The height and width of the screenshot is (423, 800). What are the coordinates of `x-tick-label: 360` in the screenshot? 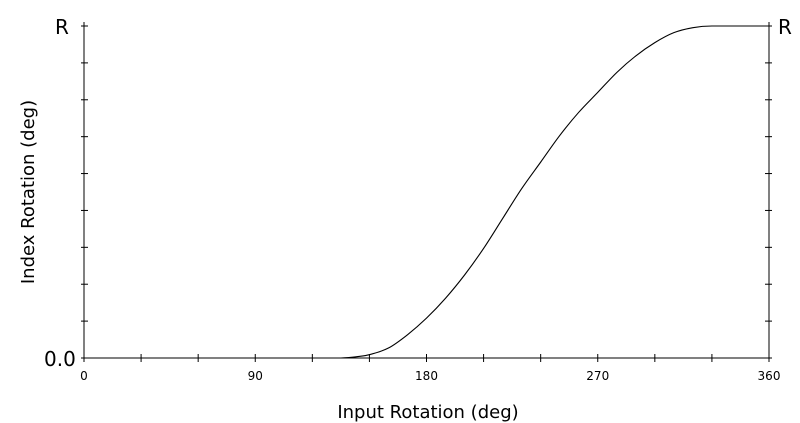 It's located at (769, 376).